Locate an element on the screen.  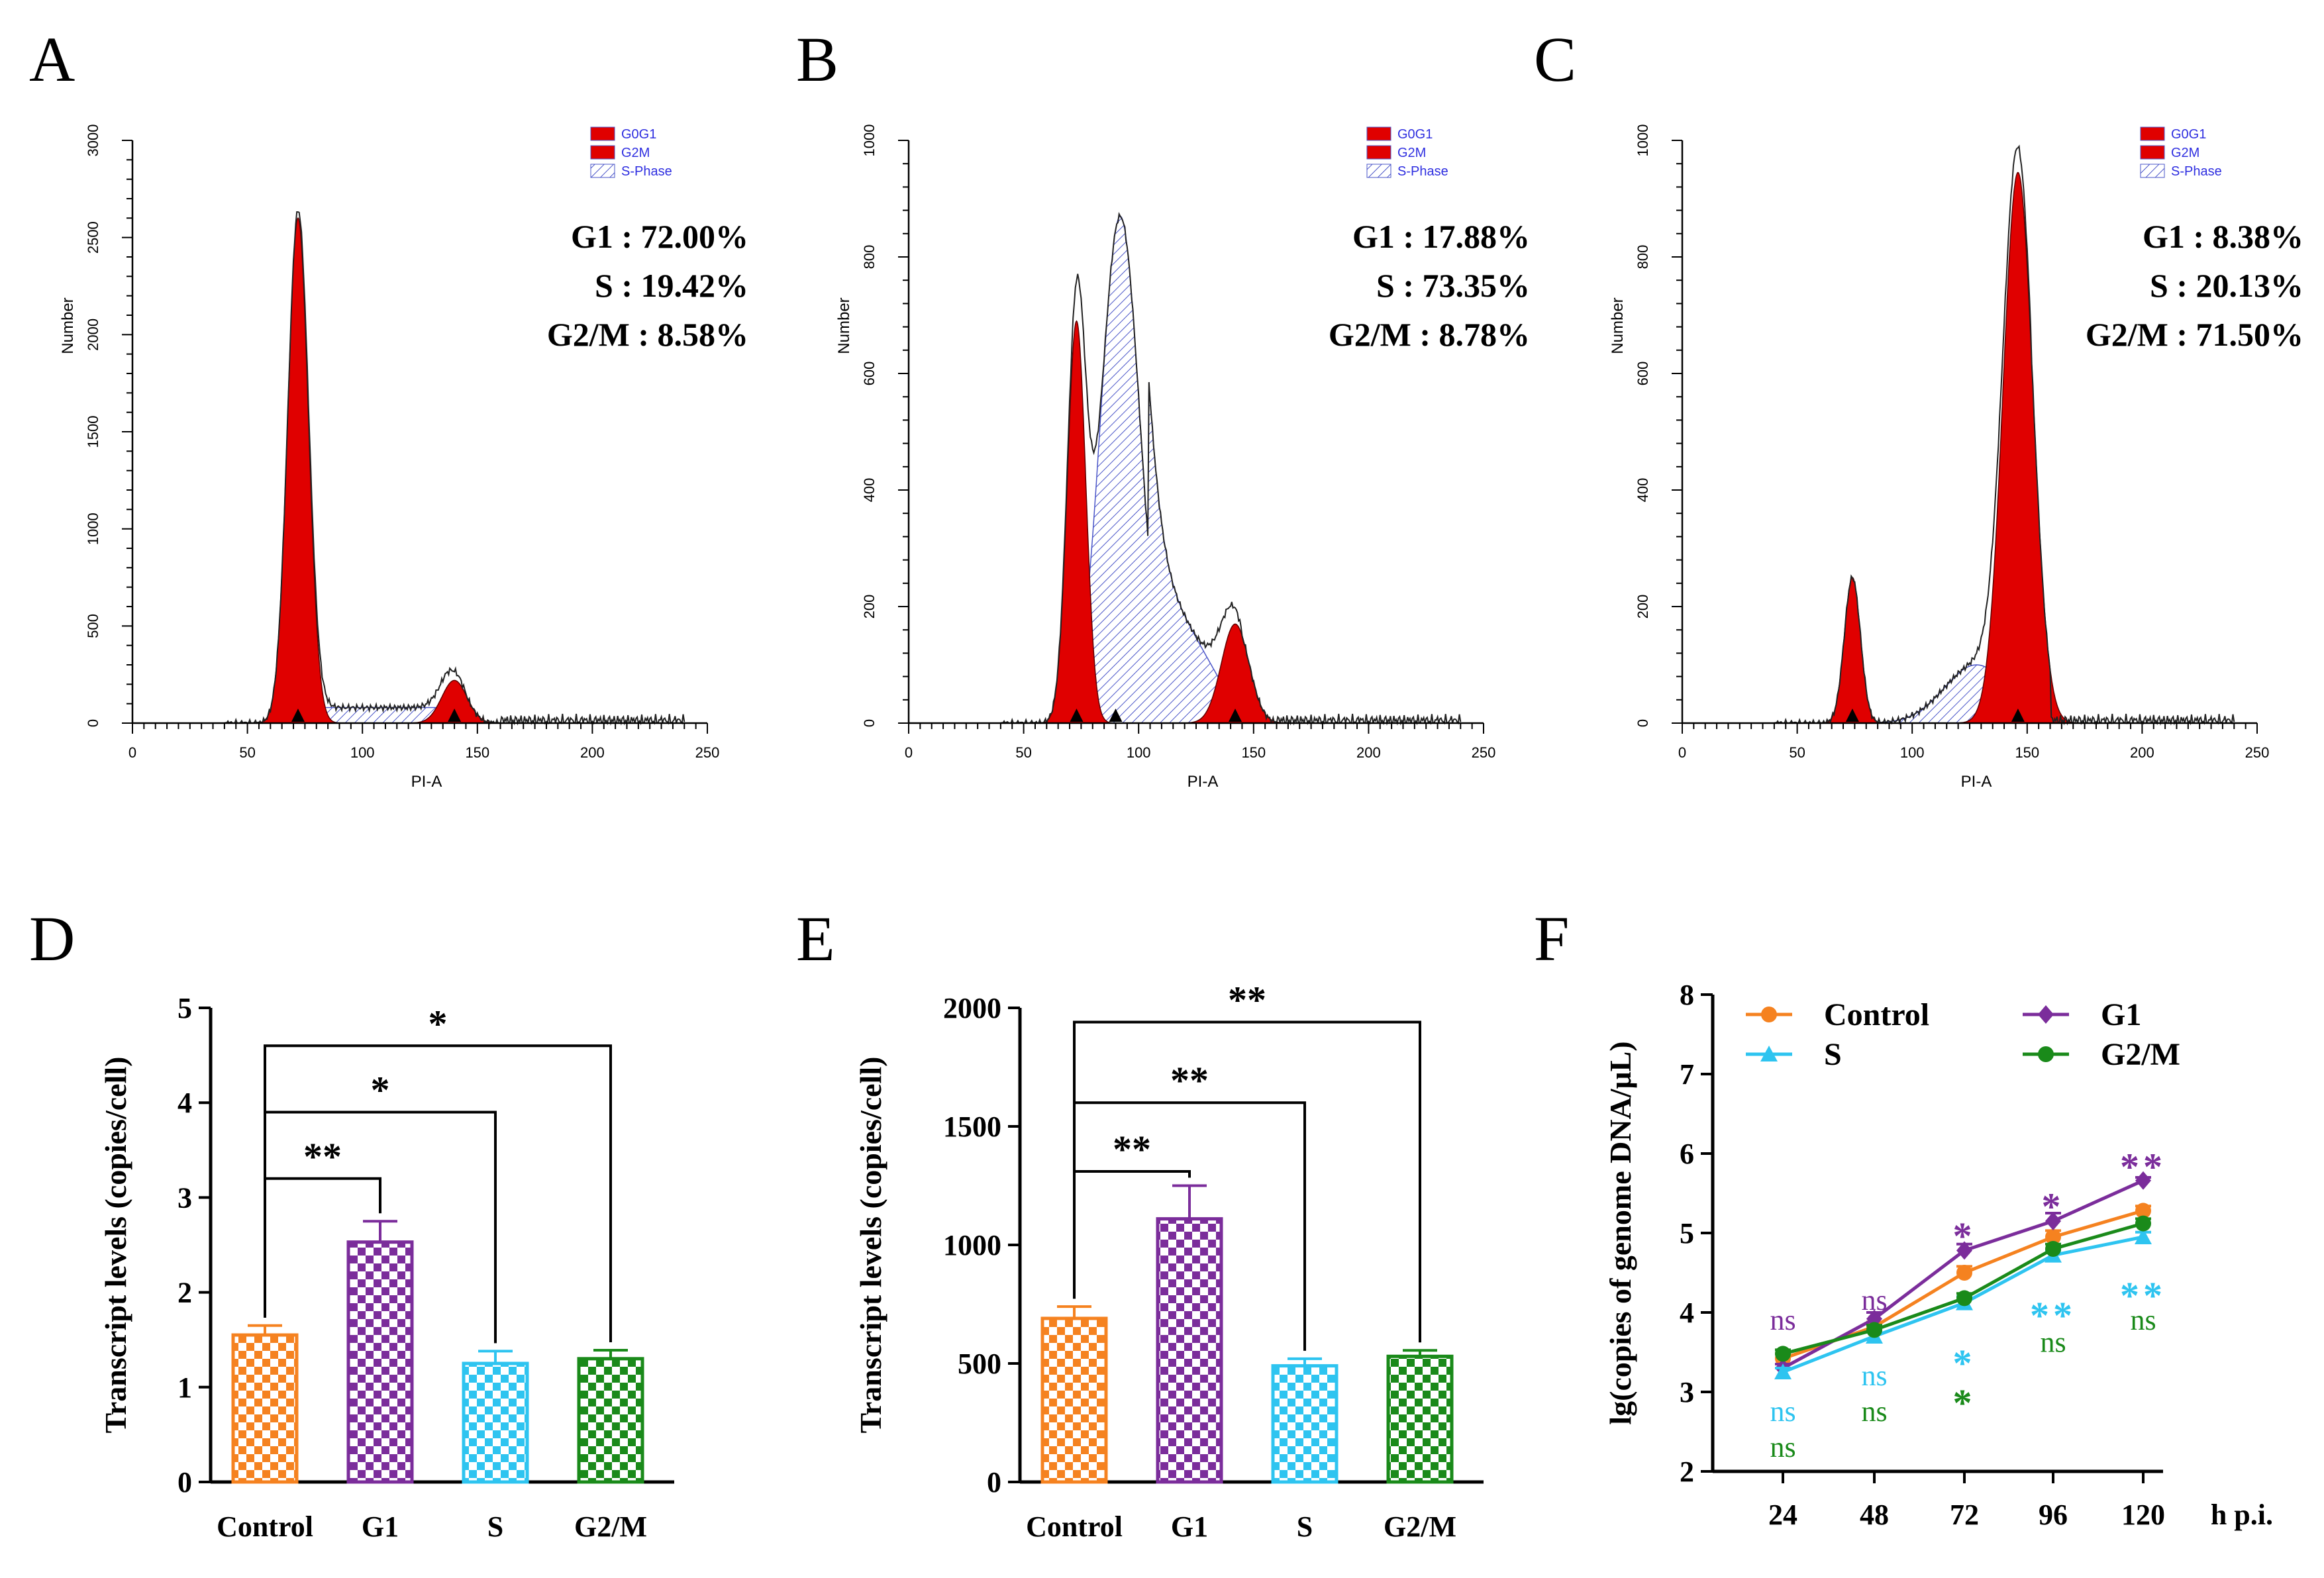
legend-marker-g1 is located at coordinates (2046, 1014).